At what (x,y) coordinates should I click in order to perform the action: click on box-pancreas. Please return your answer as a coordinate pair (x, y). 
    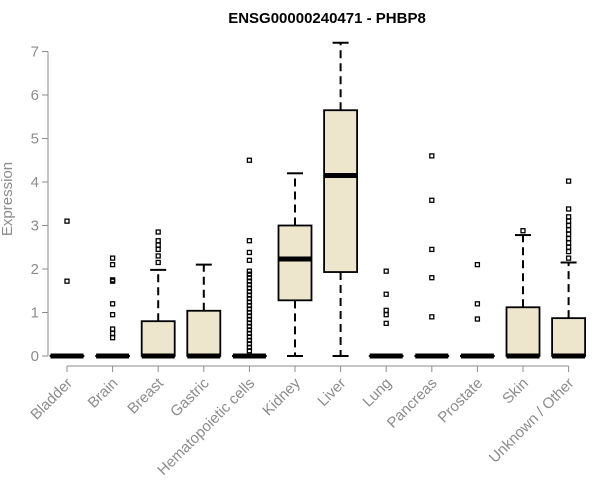
    Looking at the image, I should click on (432, 256).